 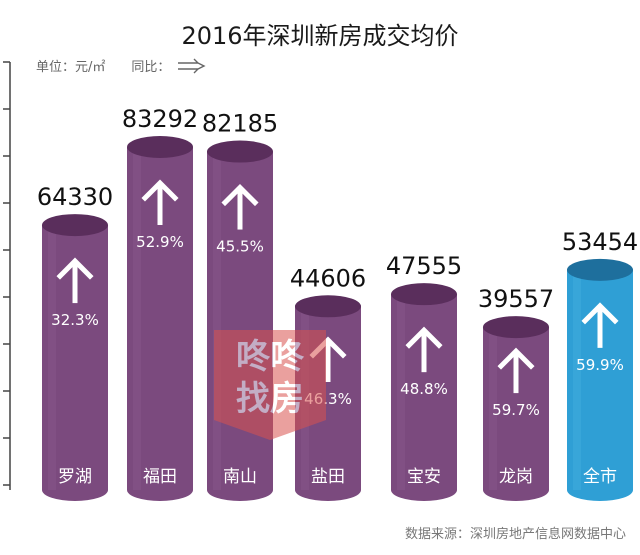 What do you see at coordinates (600, 242) in the screenshot?
I see `value-label: 53454` at bounding box center [600, 242].